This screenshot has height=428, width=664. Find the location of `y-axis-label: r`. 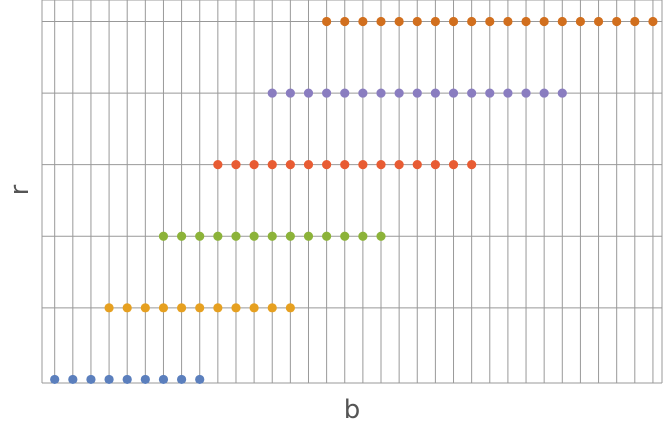

y-axis-label: r is located at coordinates (20, 189).